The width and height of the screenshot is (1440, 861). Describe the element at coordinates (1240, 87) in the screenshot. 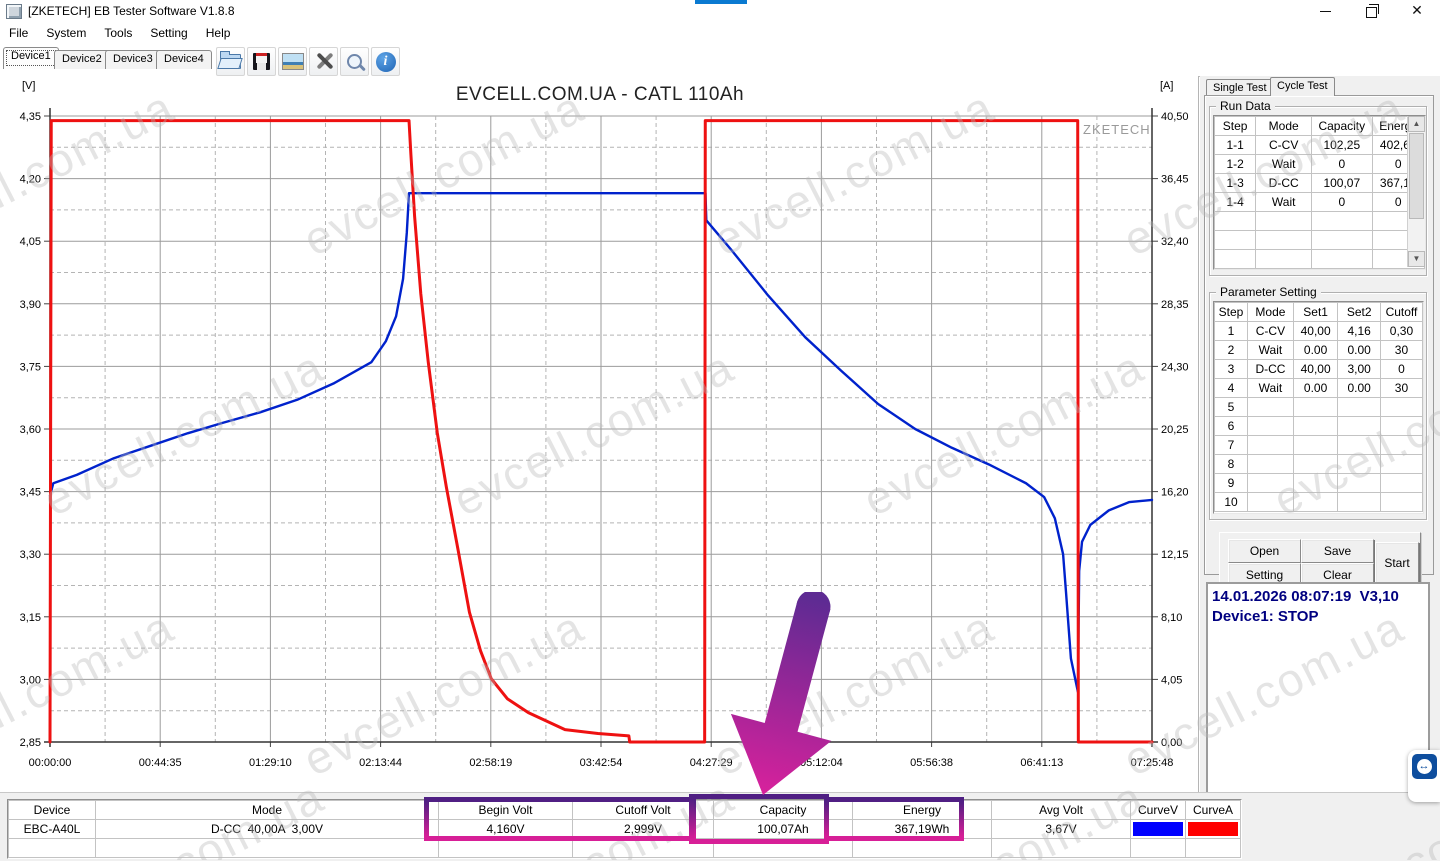

I see `tab-single-test: Single Test` at that location.